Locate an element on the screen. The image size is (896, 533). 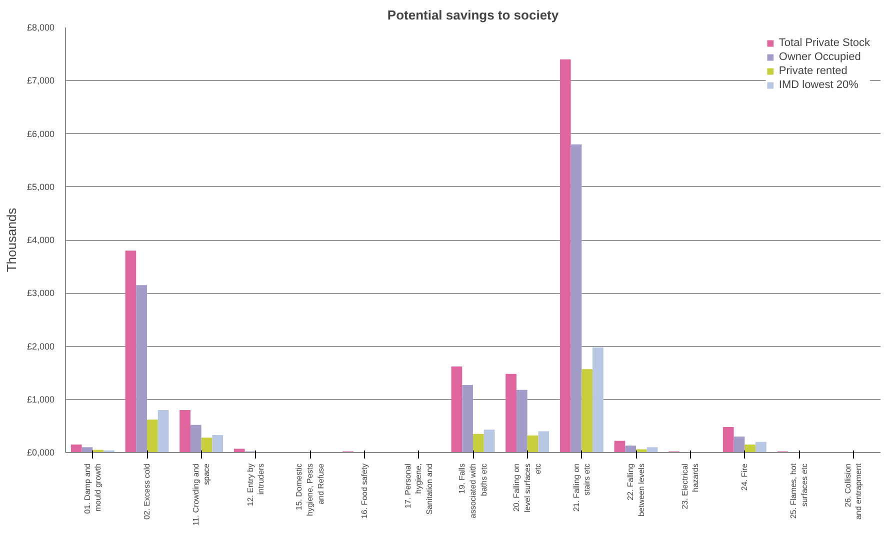
y-tick-label: £2,000 is located at coordinates (40, 346).